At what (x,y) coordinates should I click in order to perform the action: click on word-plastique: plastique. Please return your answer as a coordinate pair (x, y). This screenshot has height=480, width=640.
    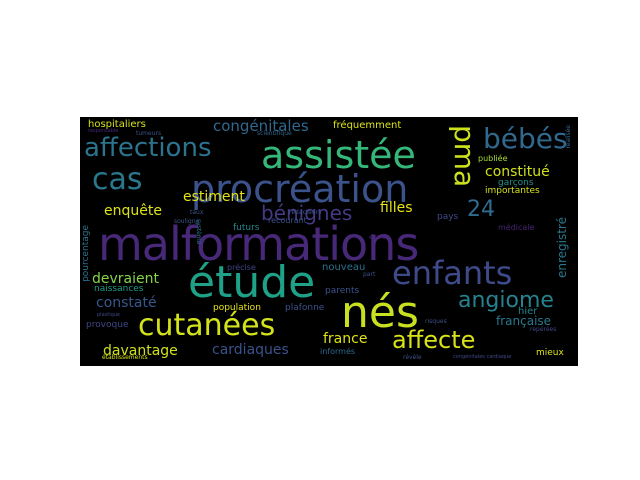
    Looking at the image, I should click on (109, 315).